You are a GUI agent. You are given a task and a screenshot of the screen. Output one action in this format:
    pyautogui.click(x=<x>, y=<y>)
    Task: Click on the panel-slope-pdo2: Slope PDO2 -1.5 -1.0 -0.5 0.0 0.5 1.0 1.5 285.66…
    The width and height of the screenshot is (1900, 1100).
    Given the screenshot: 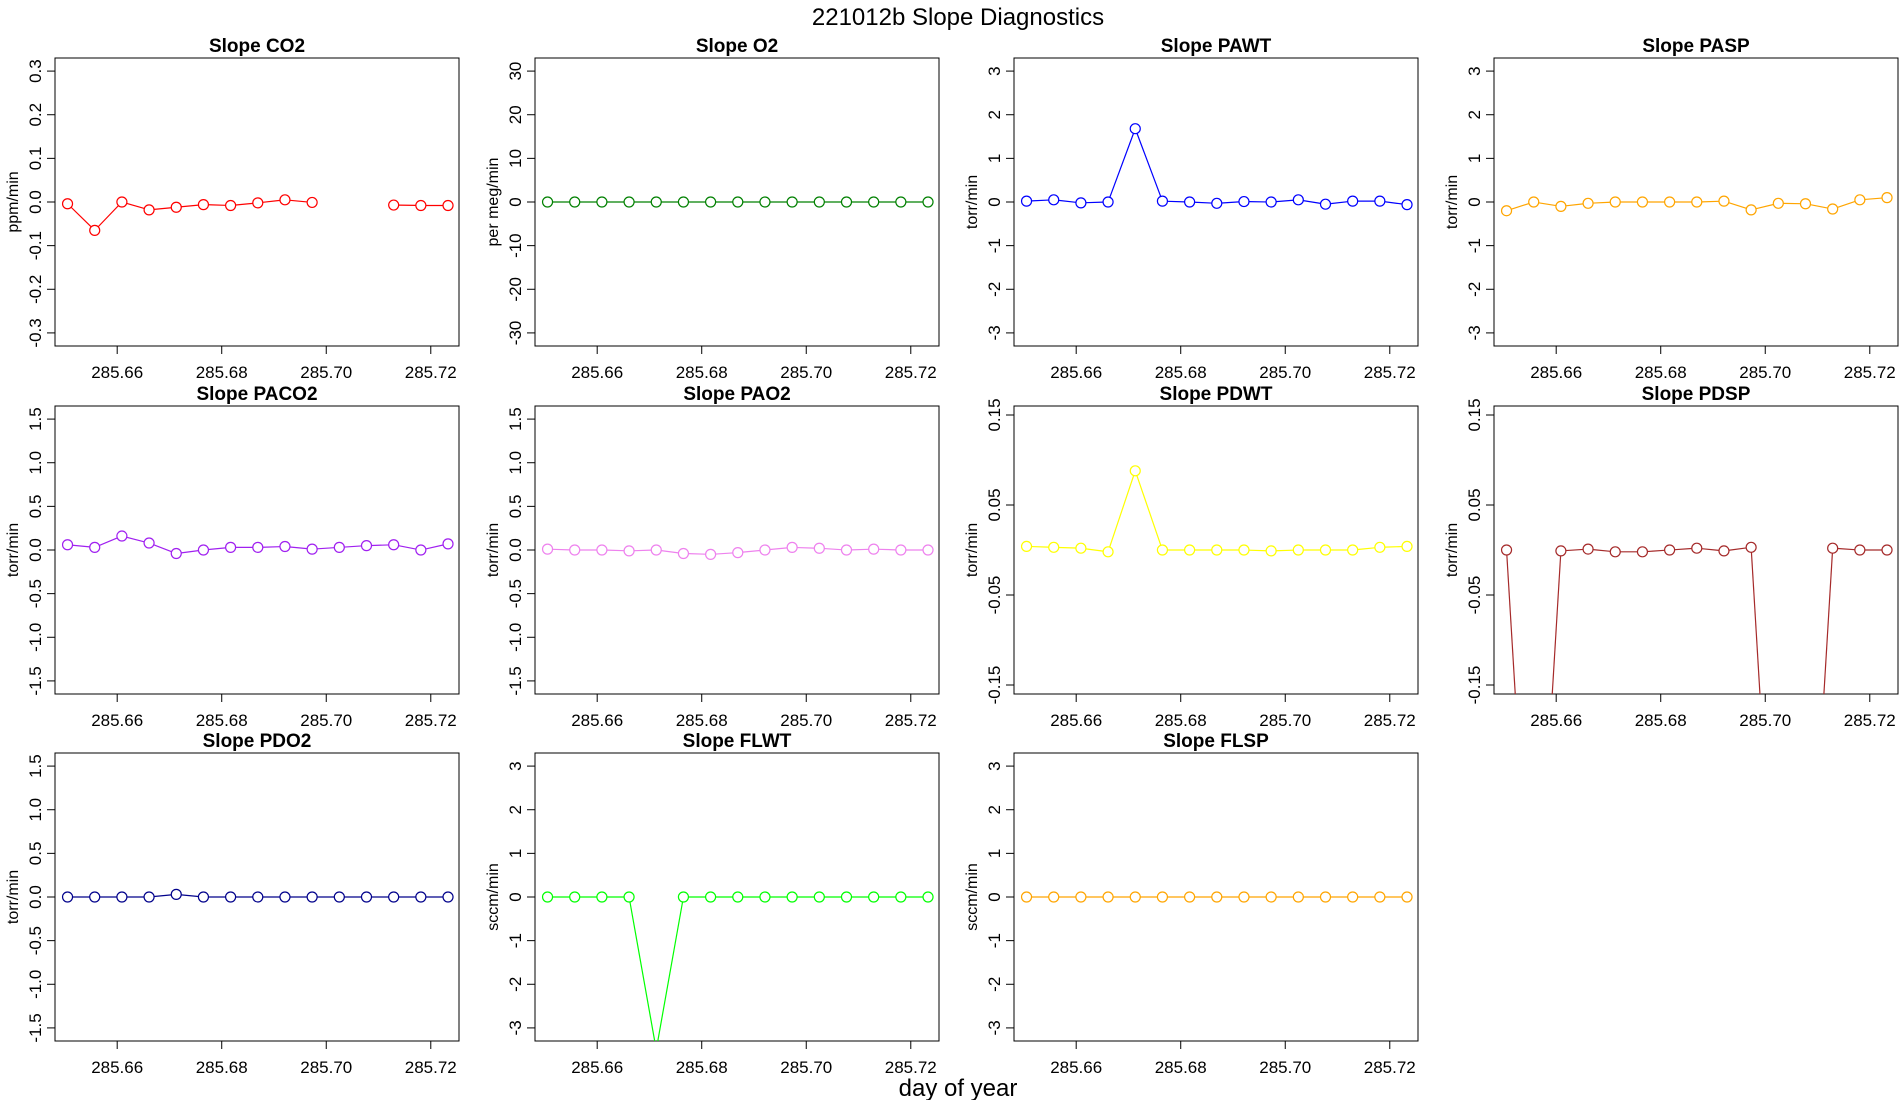 What is the action you would take?
    pyautogui.click(x=232, y=904)
    